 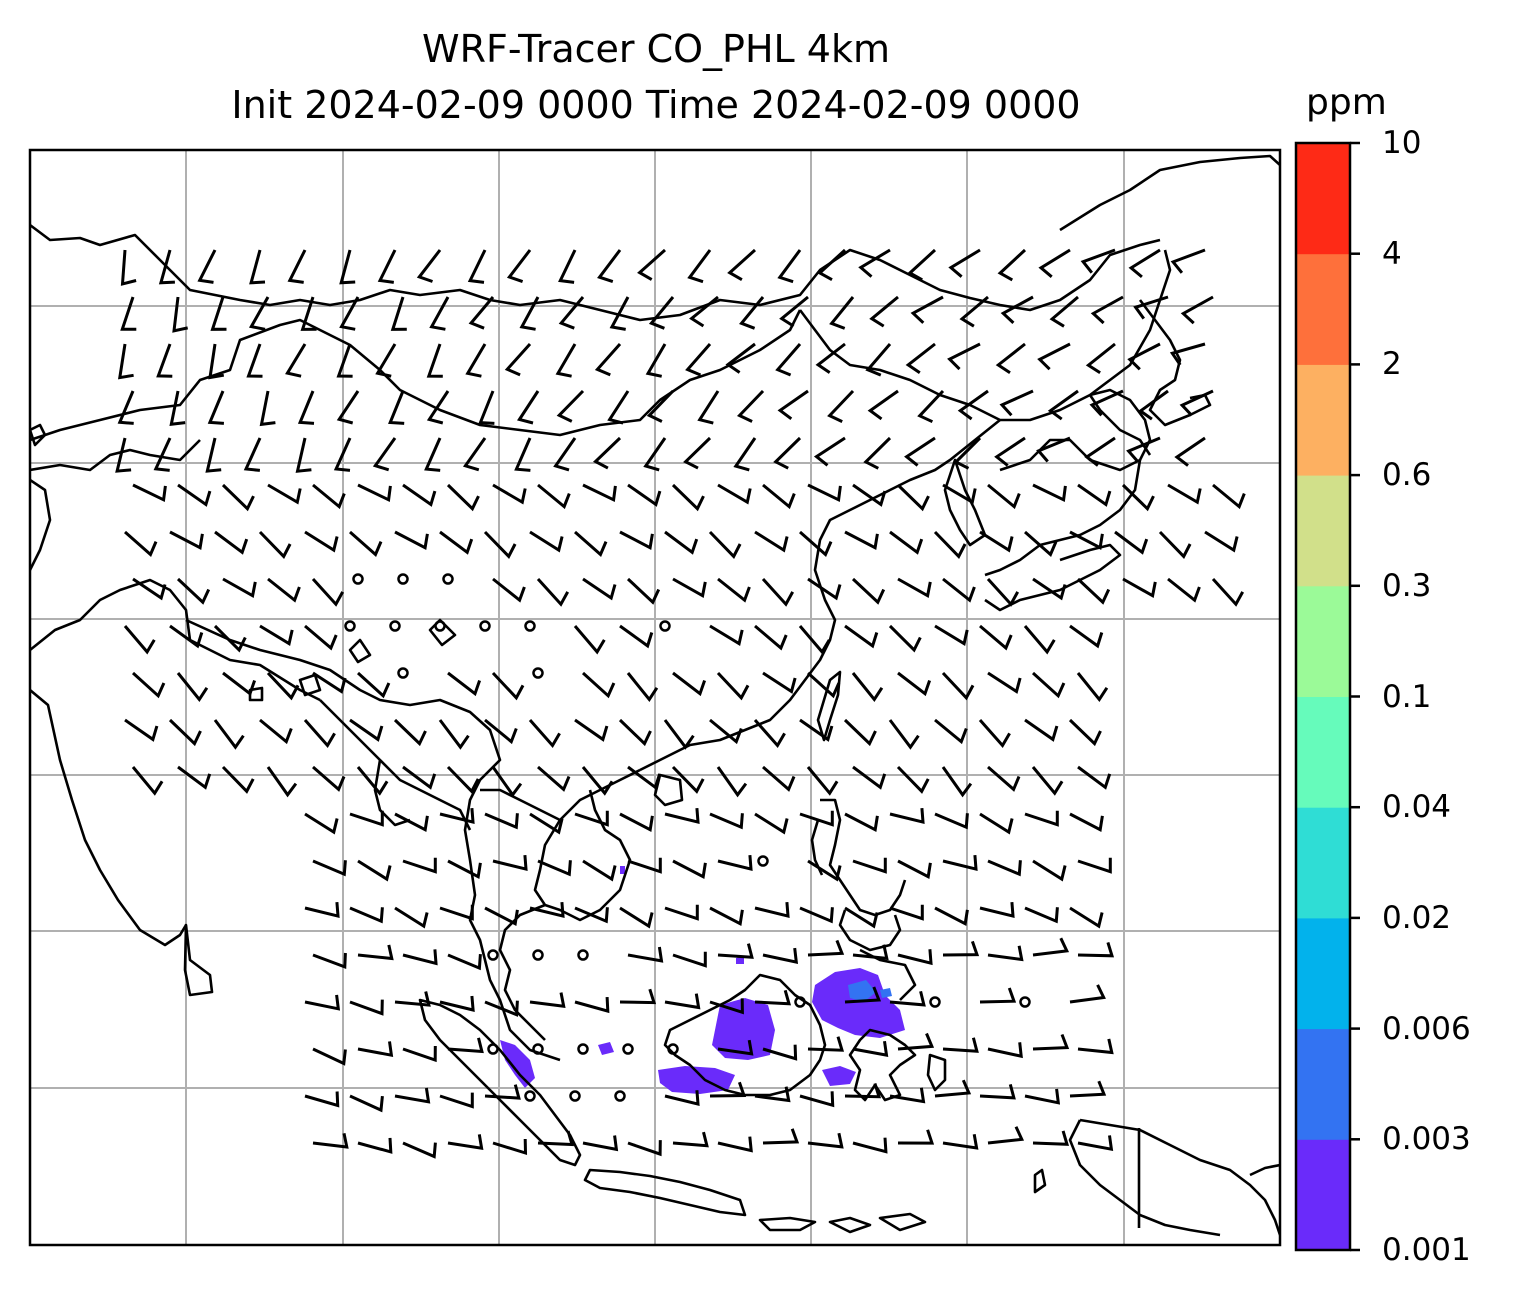 I want to click on colorbar-tick-label: 0.001, so click(x=1426, y=1250).